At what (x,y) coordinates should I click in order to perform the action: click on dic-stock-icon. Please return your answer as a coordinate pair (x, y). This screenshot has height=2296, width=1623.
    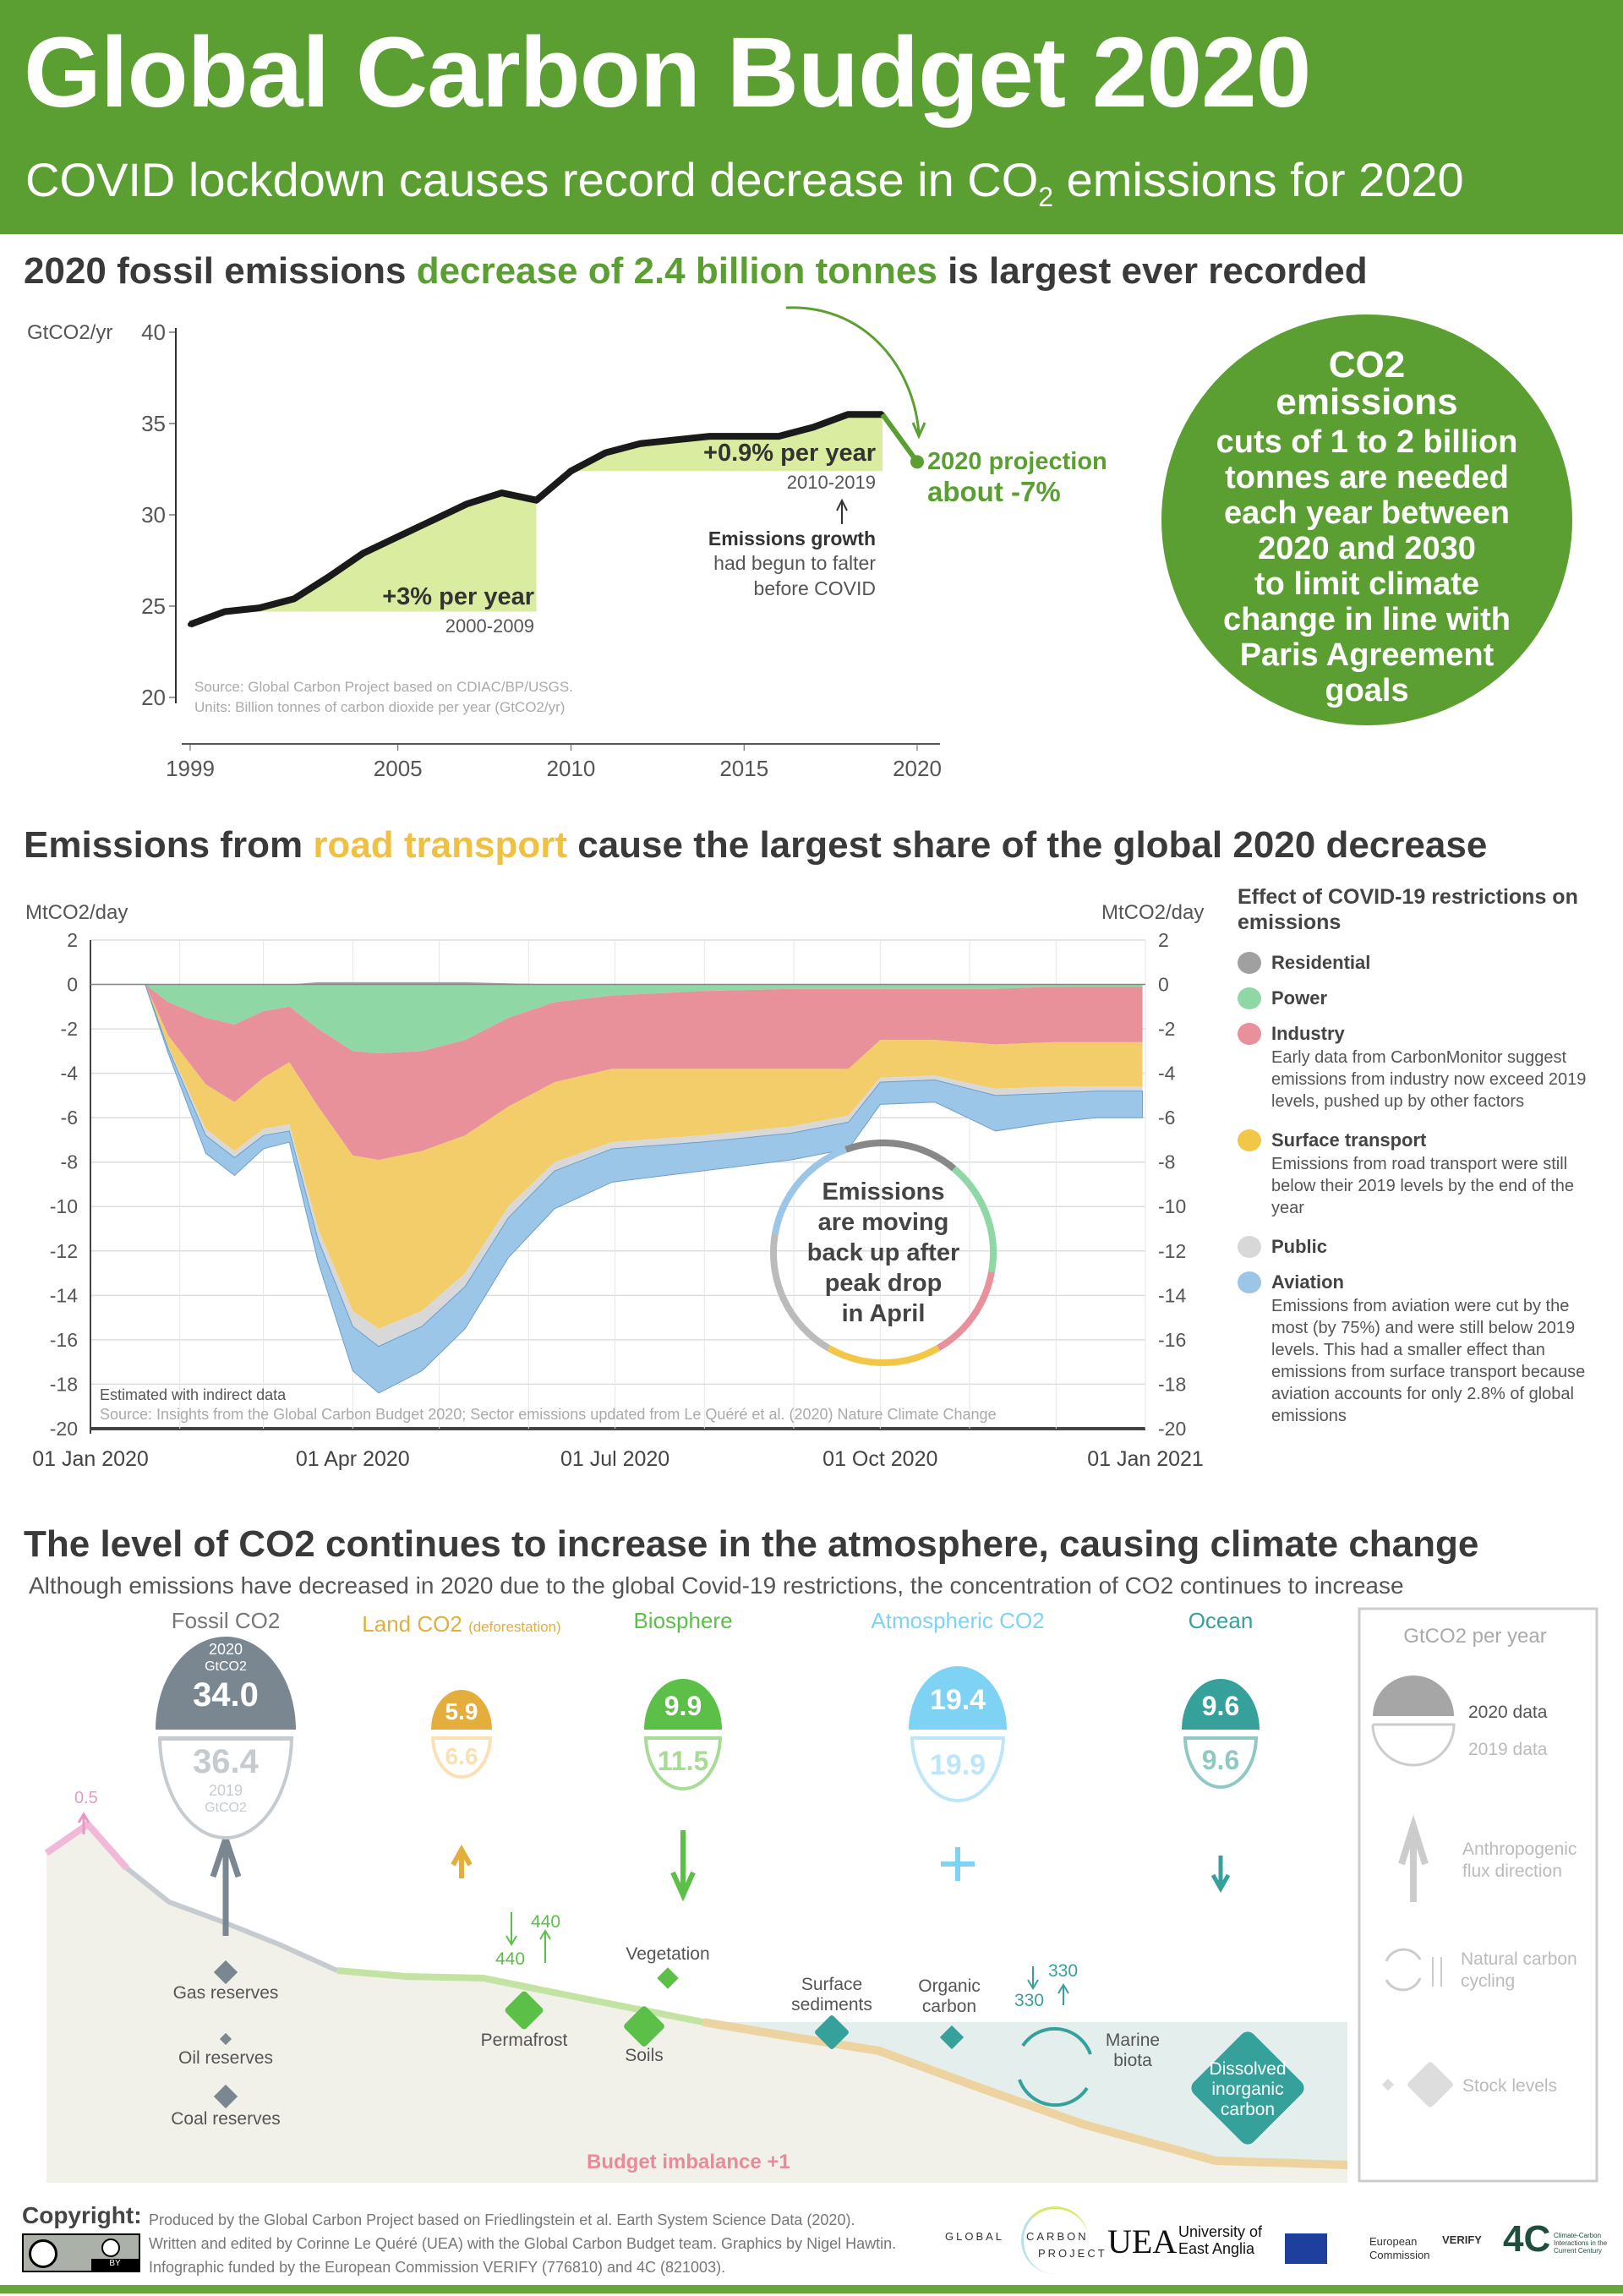
    Looking at the image, I should click on (1247, 2088).